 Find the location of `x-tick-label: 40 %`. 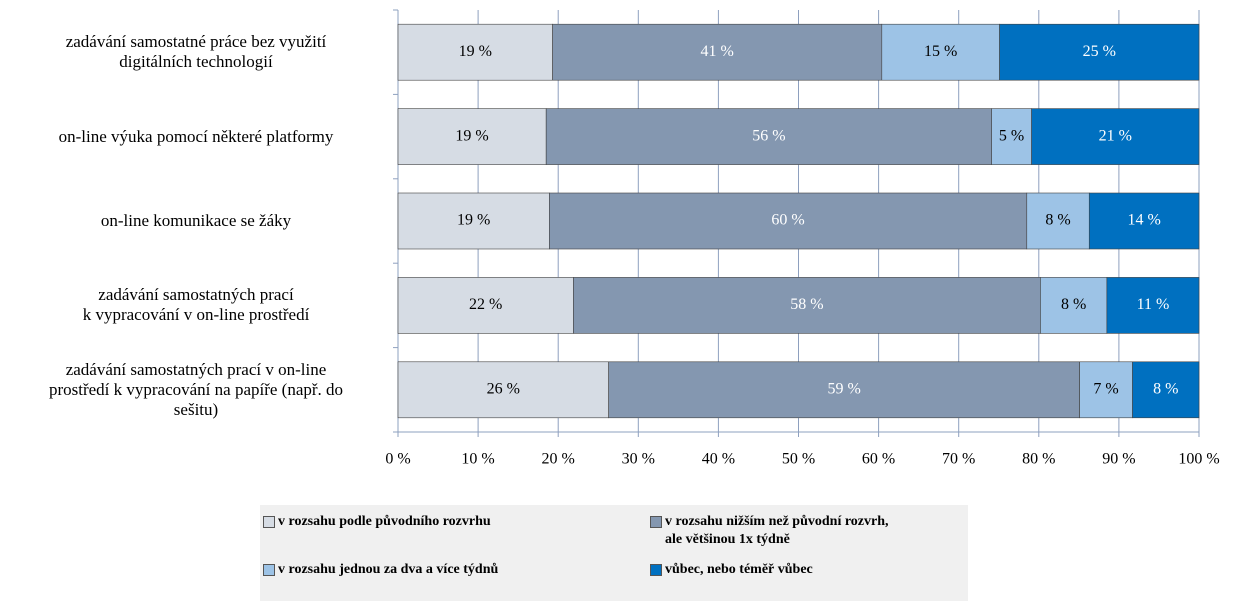

x-tick-label: 40 % is located at coordinates (718, 459).